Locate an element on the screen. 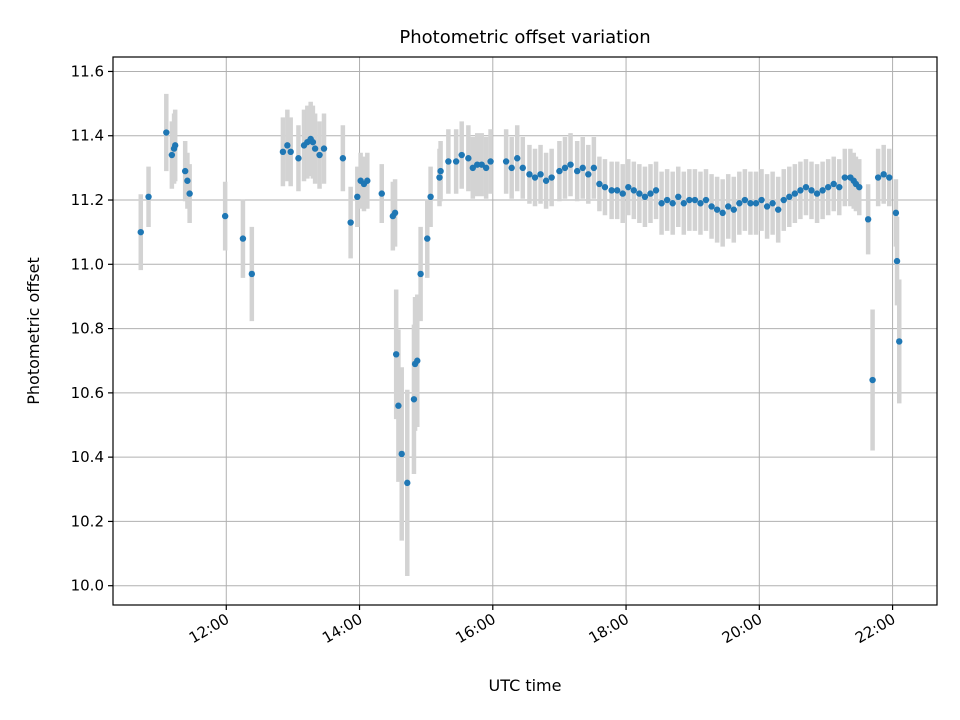  x-tick-label: 22:00 is located at coordinates (875, 628).